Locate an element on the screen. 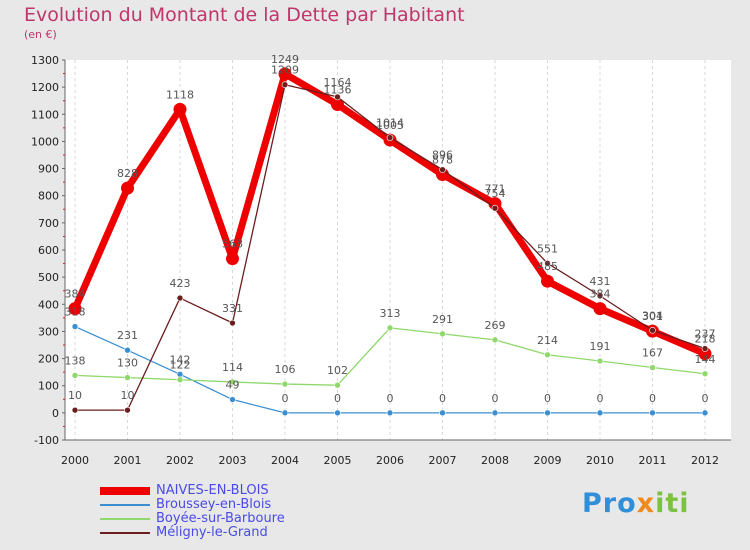  legend-item: Broussey-en-Blois is located at coordinates (230, 504).